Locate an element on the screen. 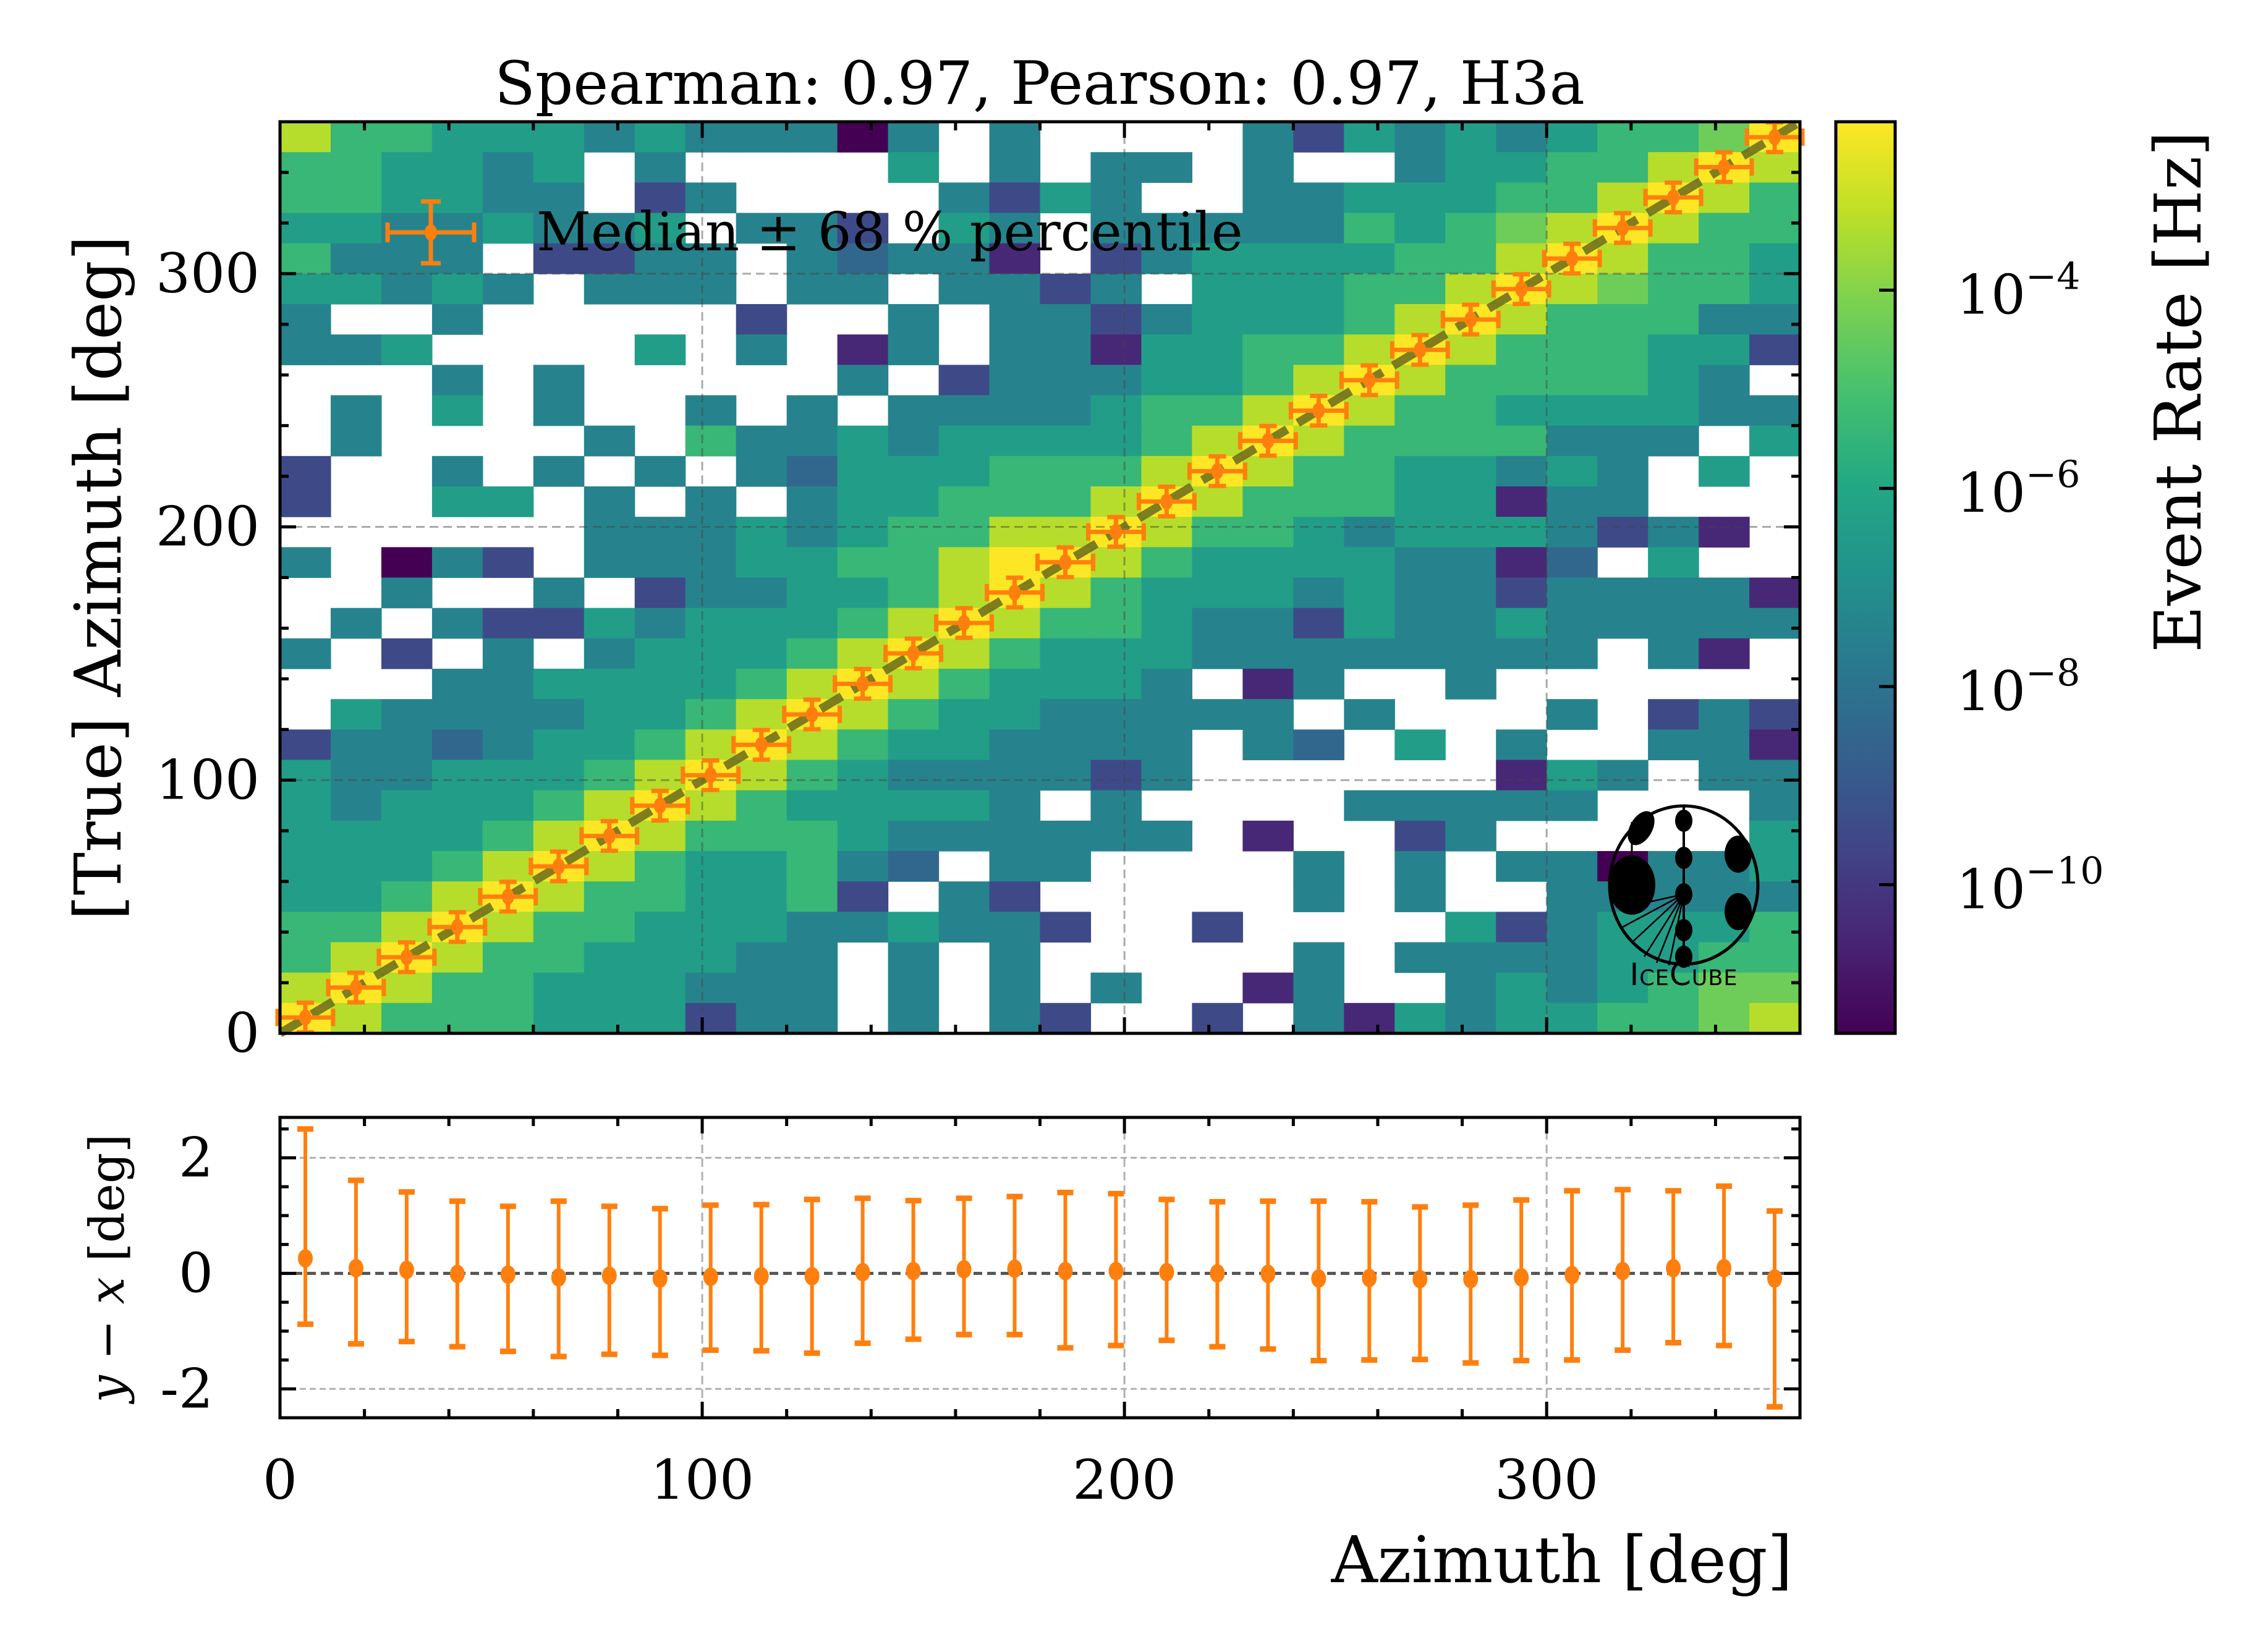 This screenshot has height=1652, width=2258. residual-grid is located at coordinates (1040, 1267).